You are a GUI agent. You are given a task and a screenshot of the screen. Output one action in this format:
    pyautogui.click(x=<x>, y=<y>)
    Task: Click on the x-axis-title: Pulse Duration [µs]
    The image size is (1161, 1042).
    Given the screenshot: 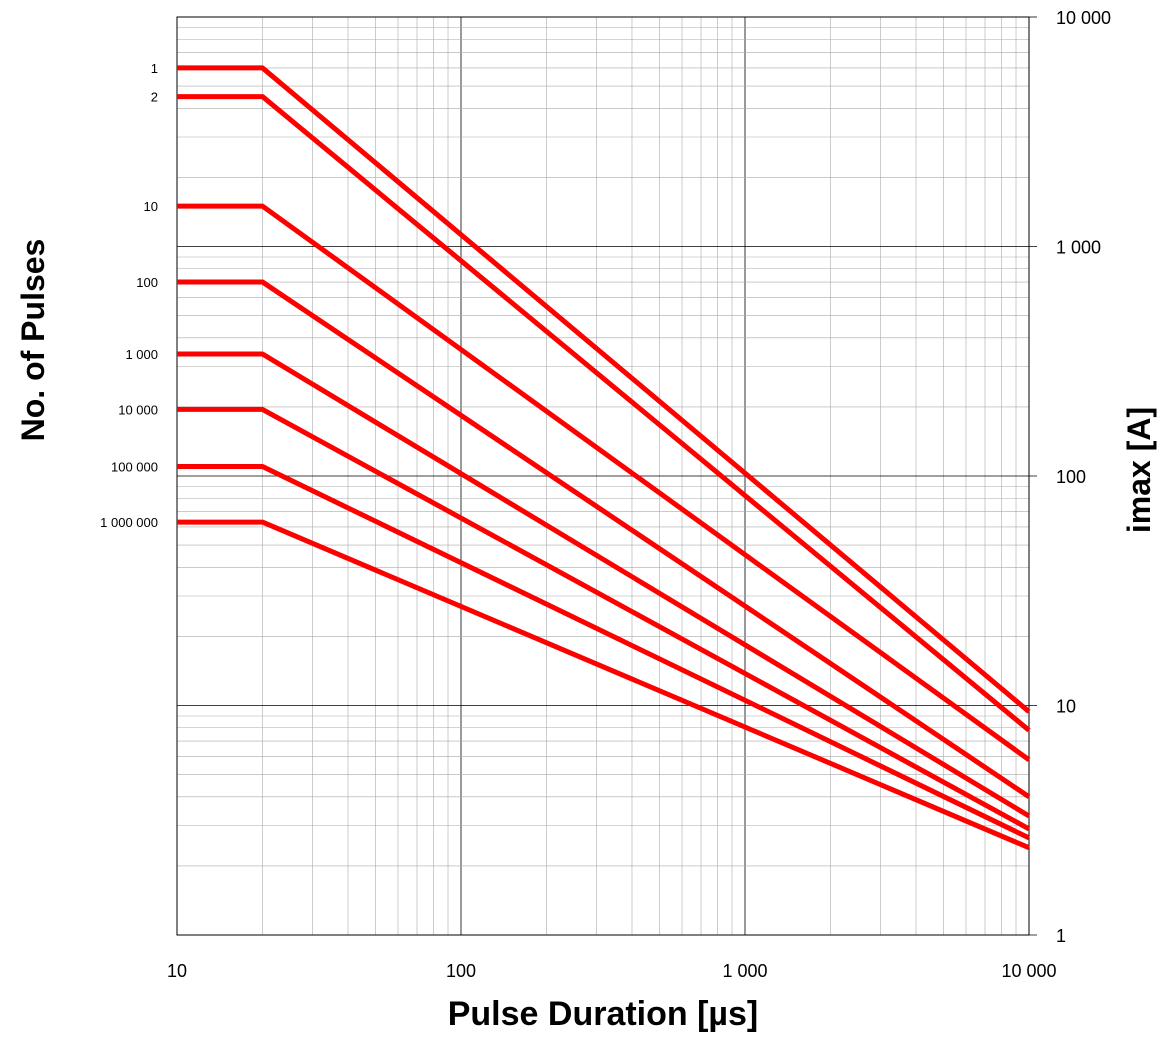 What is the action you would take?
    pyautogui.click(x=603, y=1014)
    